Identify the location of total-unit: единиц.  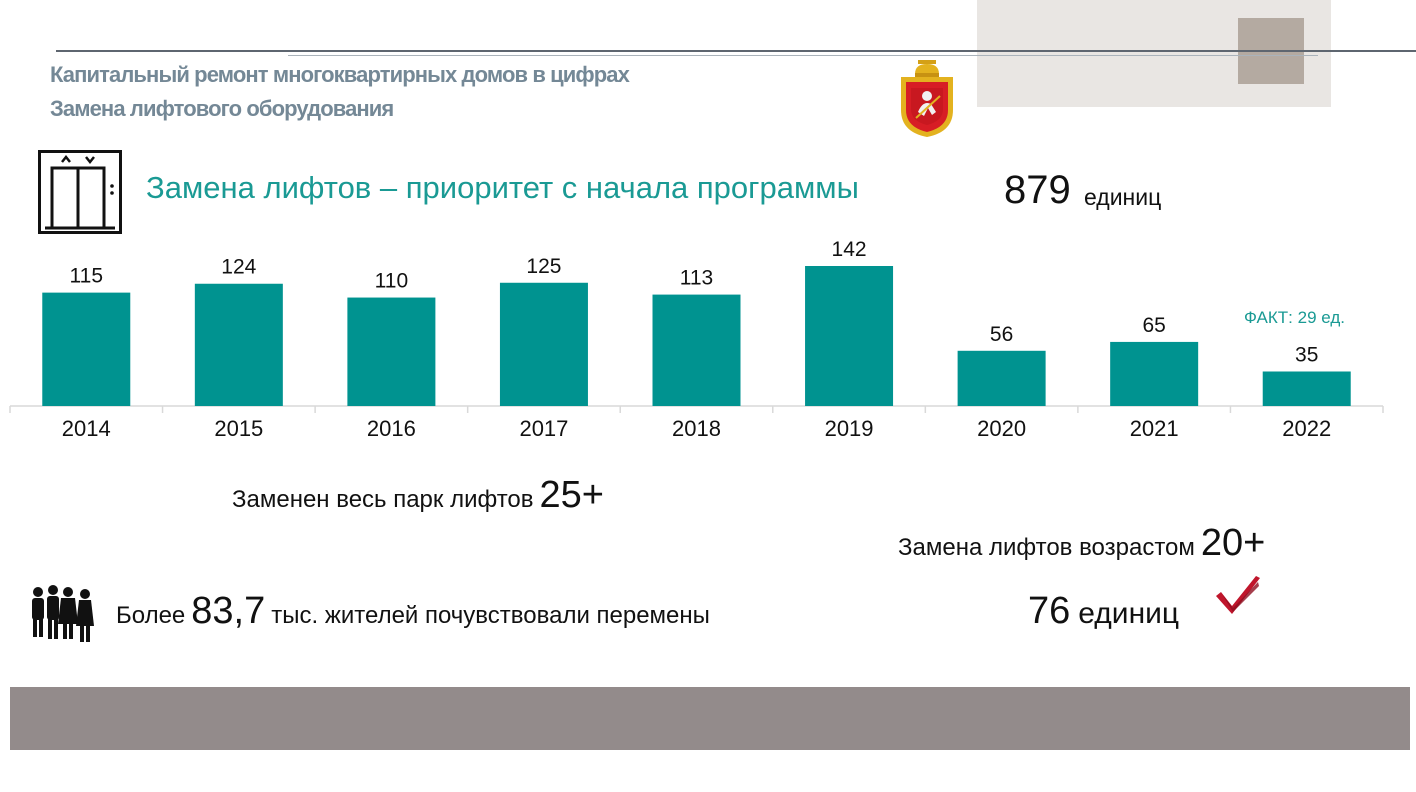
(1123, 197).